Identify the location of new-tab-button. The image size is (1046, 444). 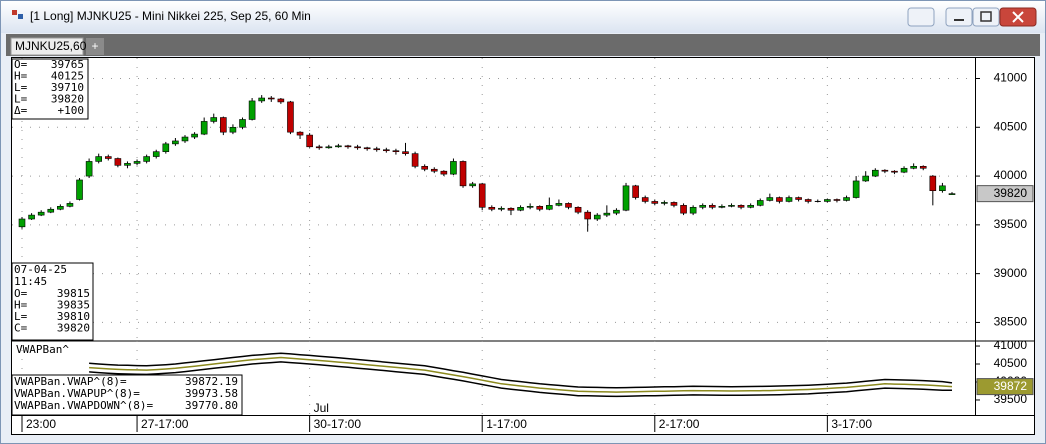
(95, 46).